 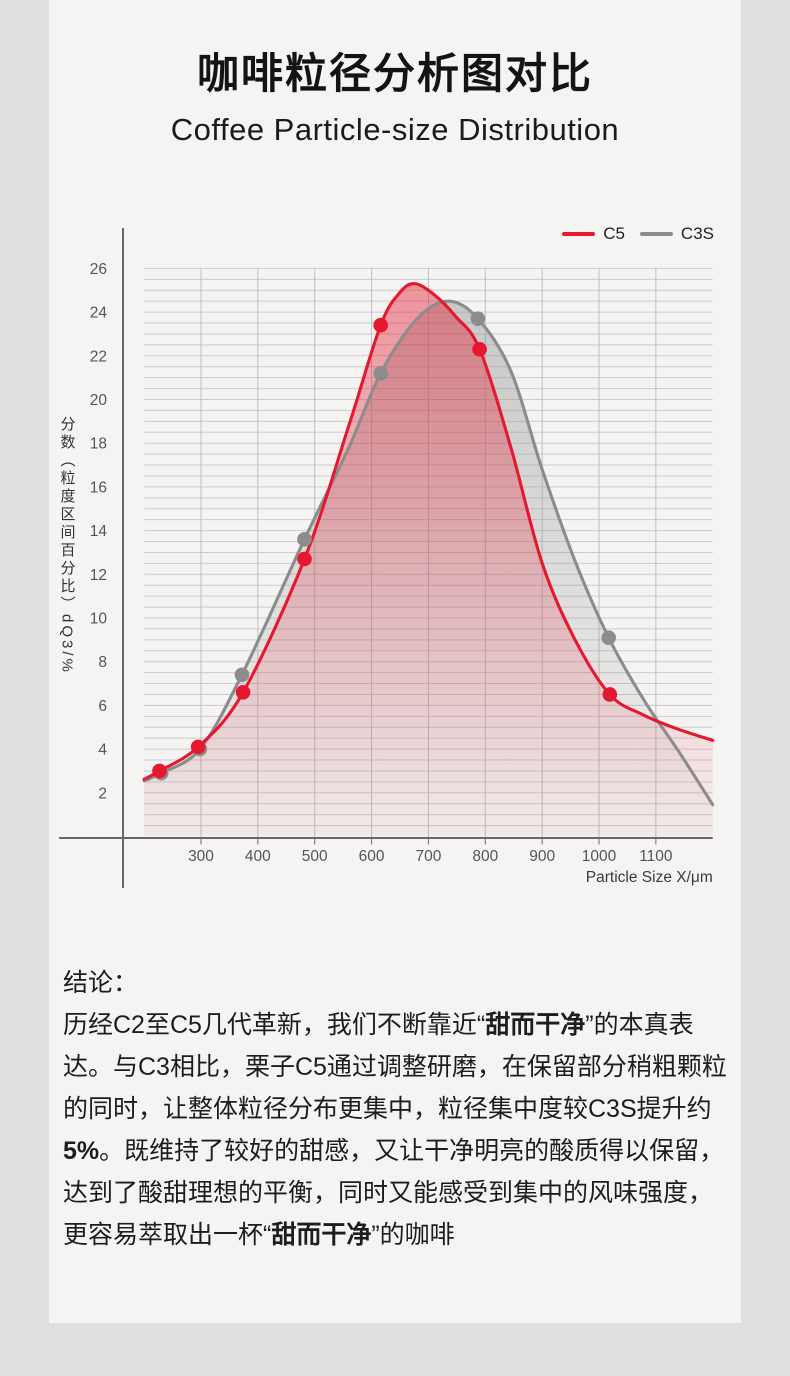 What do you see at coordinates (697, 233) in the screenshot?
I see `legend-label-c3s: C3S` at bounding box center [697, 233].